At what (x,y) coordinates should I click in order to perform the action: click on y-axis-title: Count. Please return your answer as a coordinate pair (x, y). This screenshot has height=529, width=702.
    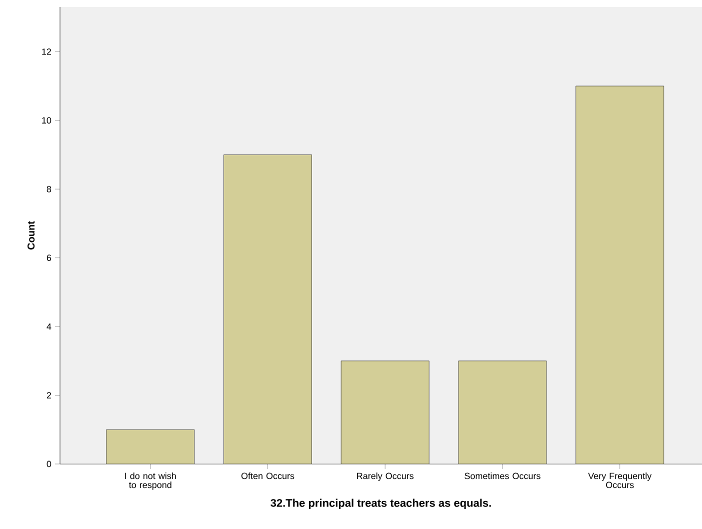
    Looking at the image, I should click on (31, 235).